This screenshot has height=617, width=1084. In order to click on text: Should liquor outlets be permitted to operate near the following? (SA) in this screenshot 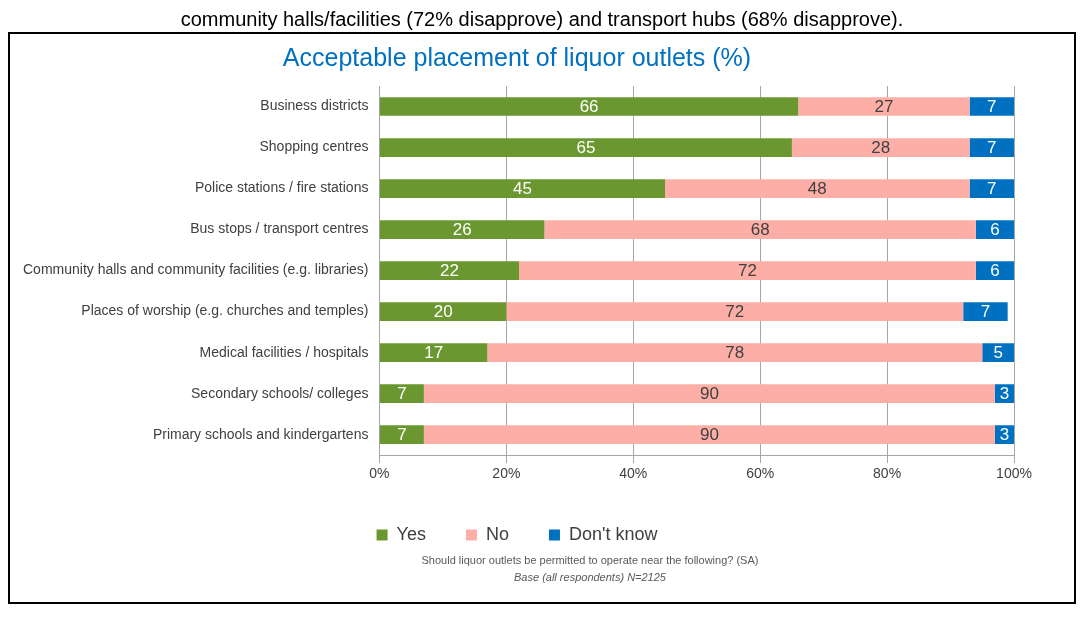, I will do `click(590, 560)`.